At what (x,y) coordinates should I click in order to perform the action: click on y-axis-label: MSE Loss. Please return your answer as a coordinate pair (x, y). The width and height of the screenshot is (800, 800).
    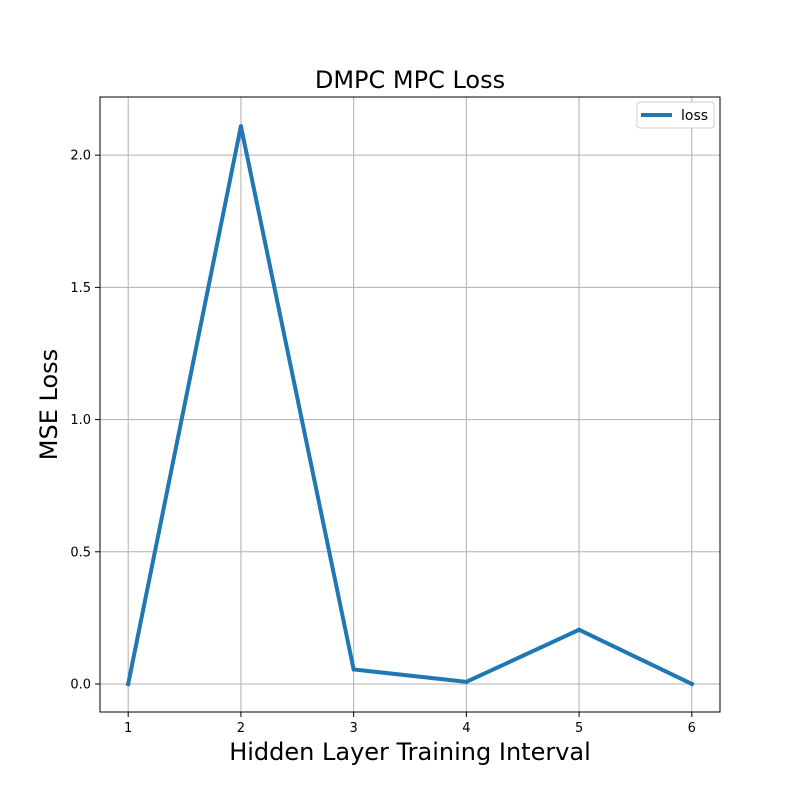
    Looking at the image, I should click on (49, 404).